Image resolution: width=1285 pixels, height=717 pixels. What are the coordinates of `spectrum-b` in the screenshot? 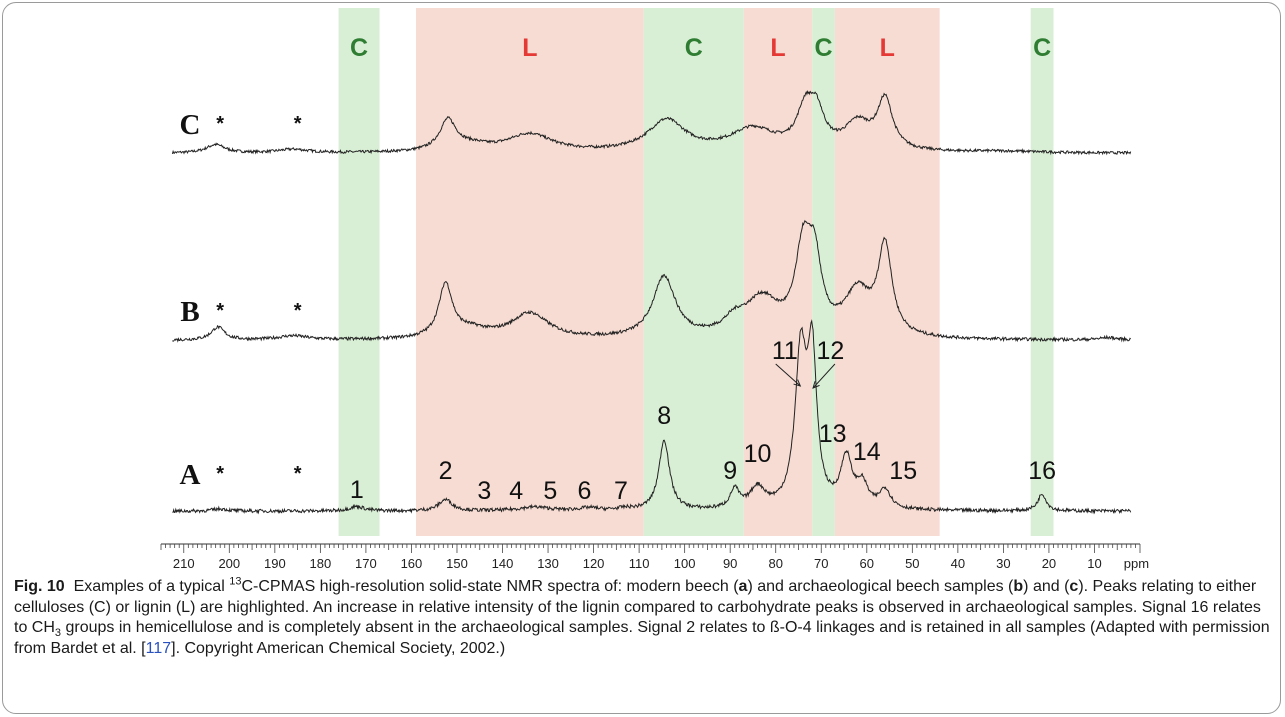 It's located at (652, 281).